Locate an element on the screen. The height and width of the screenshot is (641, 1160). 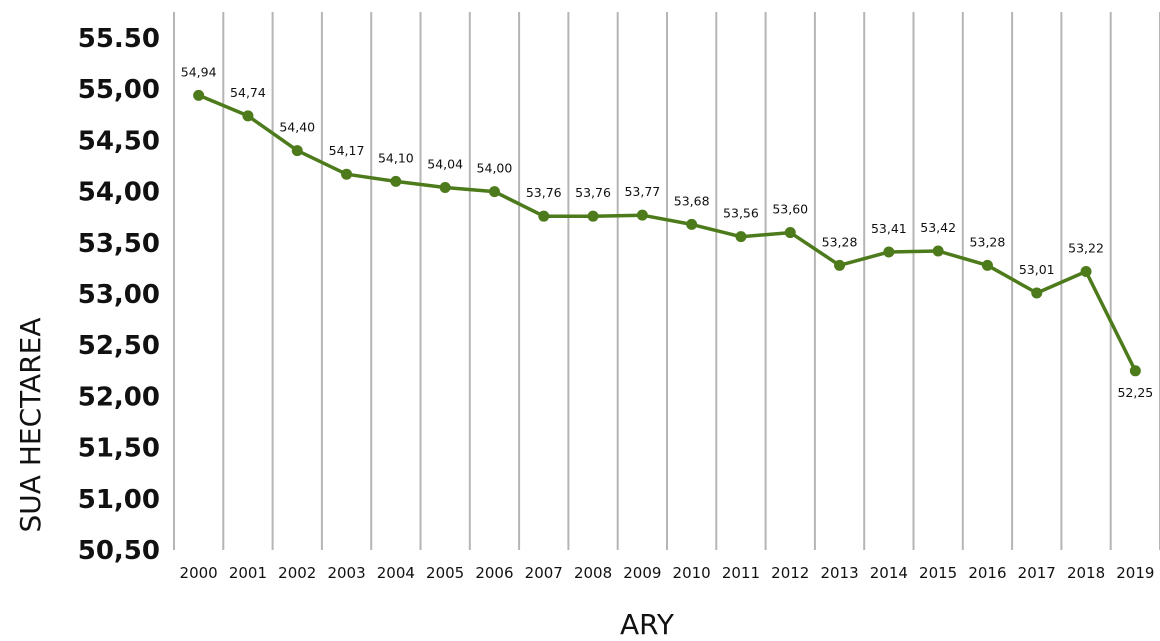
data-label: 54,04 is located at coordinates (445, 164).